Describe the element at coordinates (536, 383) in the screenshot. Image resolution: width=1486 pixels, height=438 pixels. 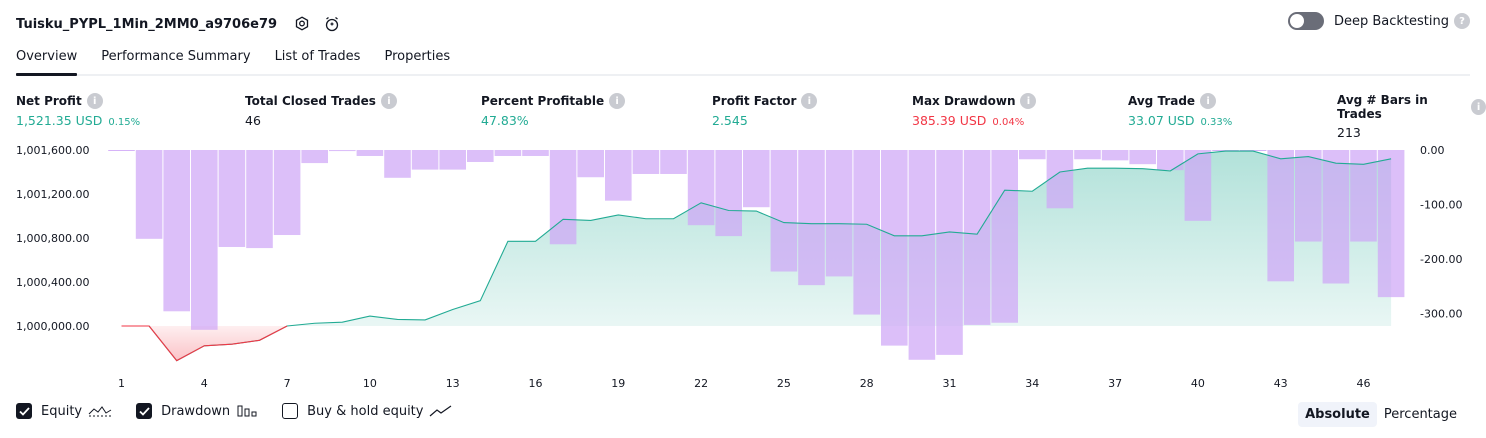
I see `x-tick-label: 16` at that location.